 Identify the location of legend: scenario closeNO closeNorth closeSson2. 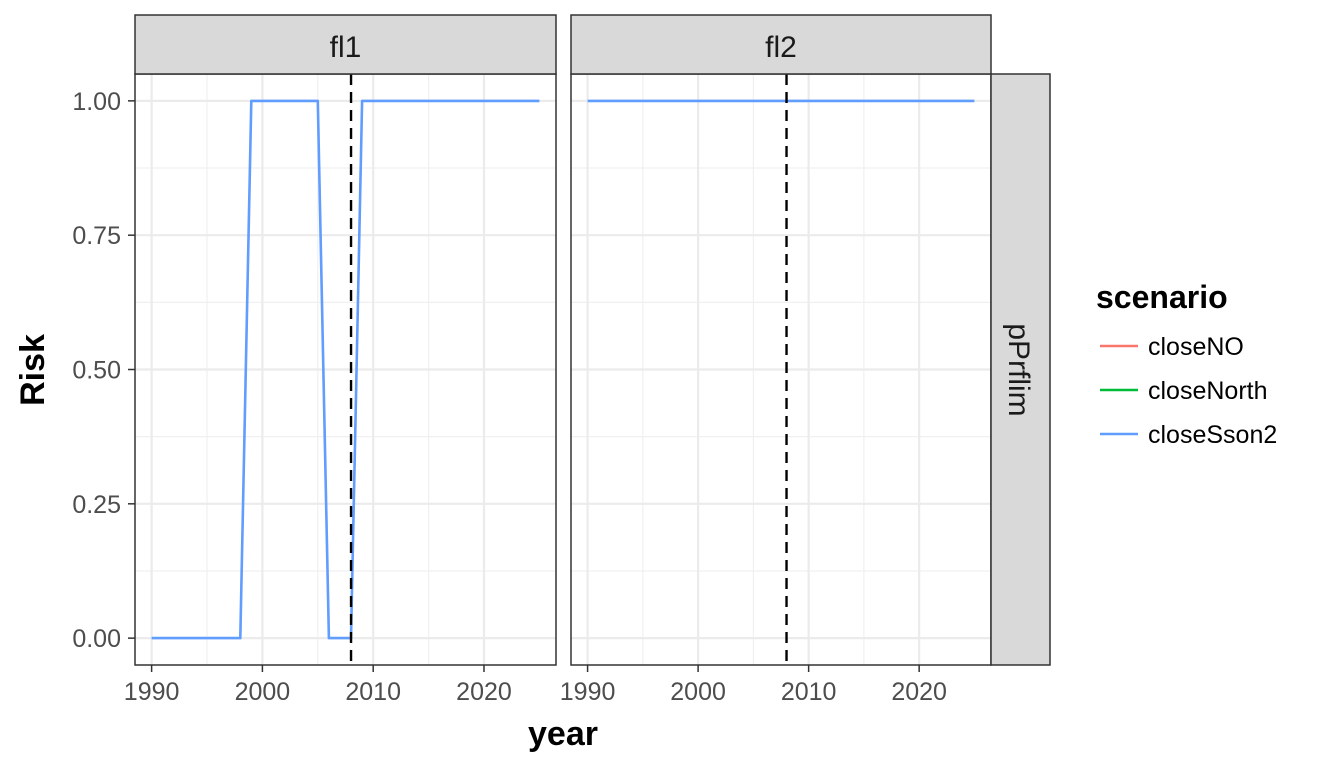
(1186, 364).